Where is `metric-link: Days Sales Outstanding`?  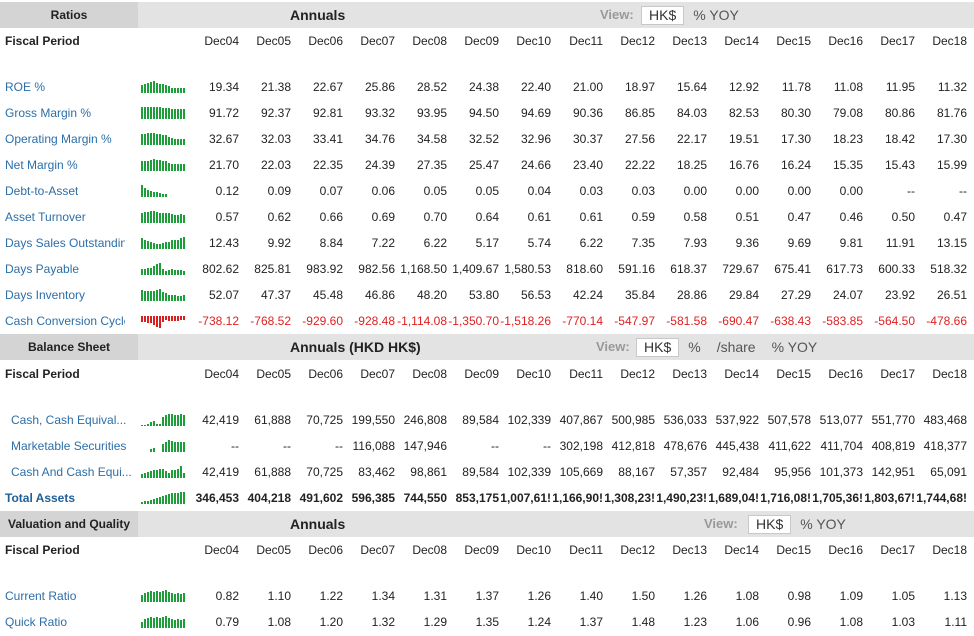 metric-link: Days Sales Outstanding is located at coordinates (65, 243).